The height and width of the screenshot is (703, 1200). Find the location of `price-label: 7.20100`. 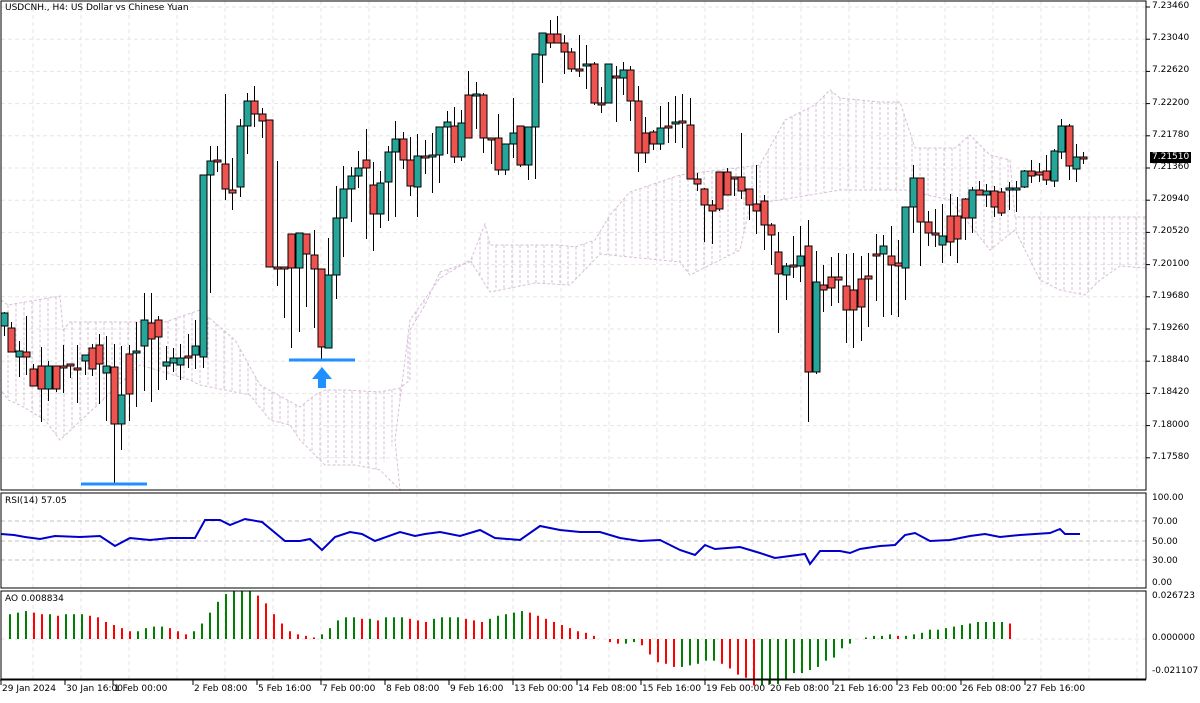

price-label: 7.20100 is located at coordinates (1171, 263).